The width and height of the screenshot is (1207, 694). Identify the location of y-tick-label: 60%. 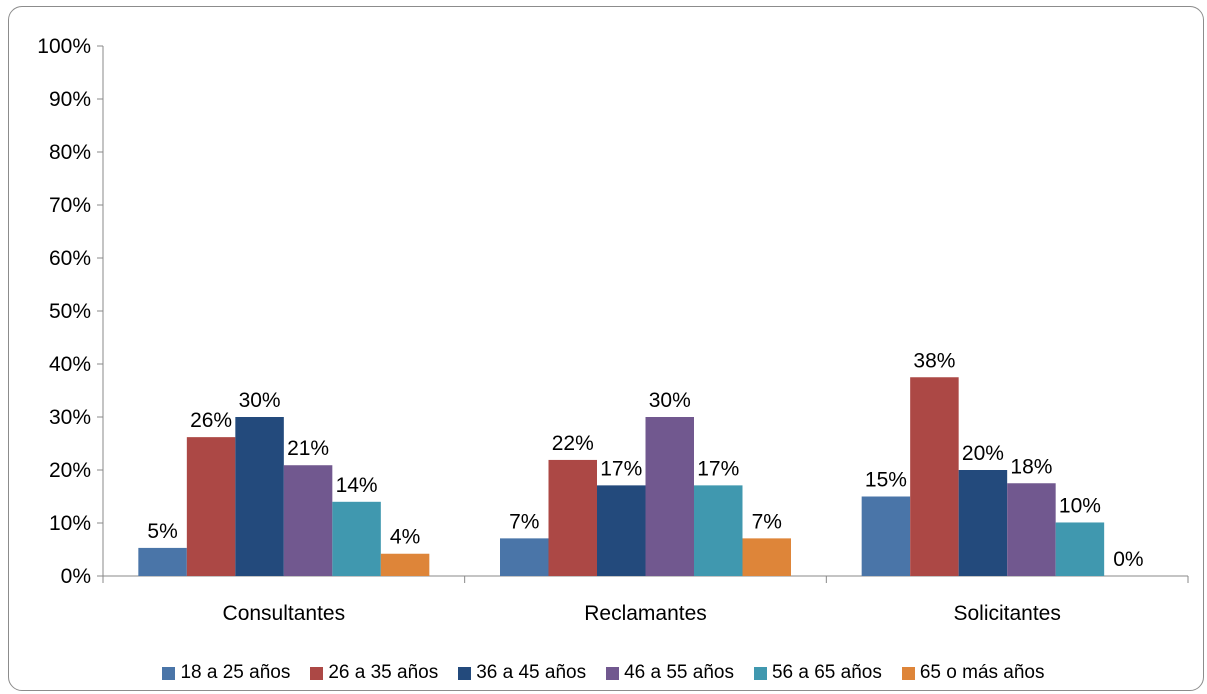
(70, 258).